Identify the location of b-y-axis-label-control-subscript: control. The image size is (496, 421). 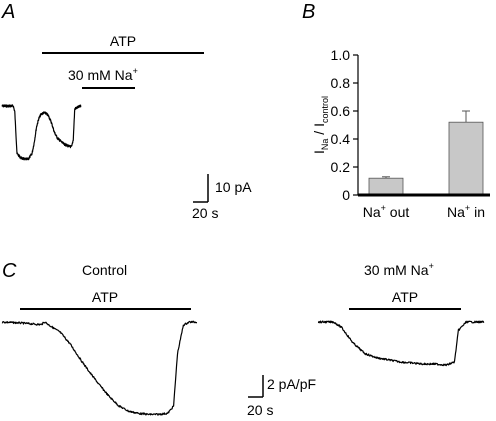
(325, 109).